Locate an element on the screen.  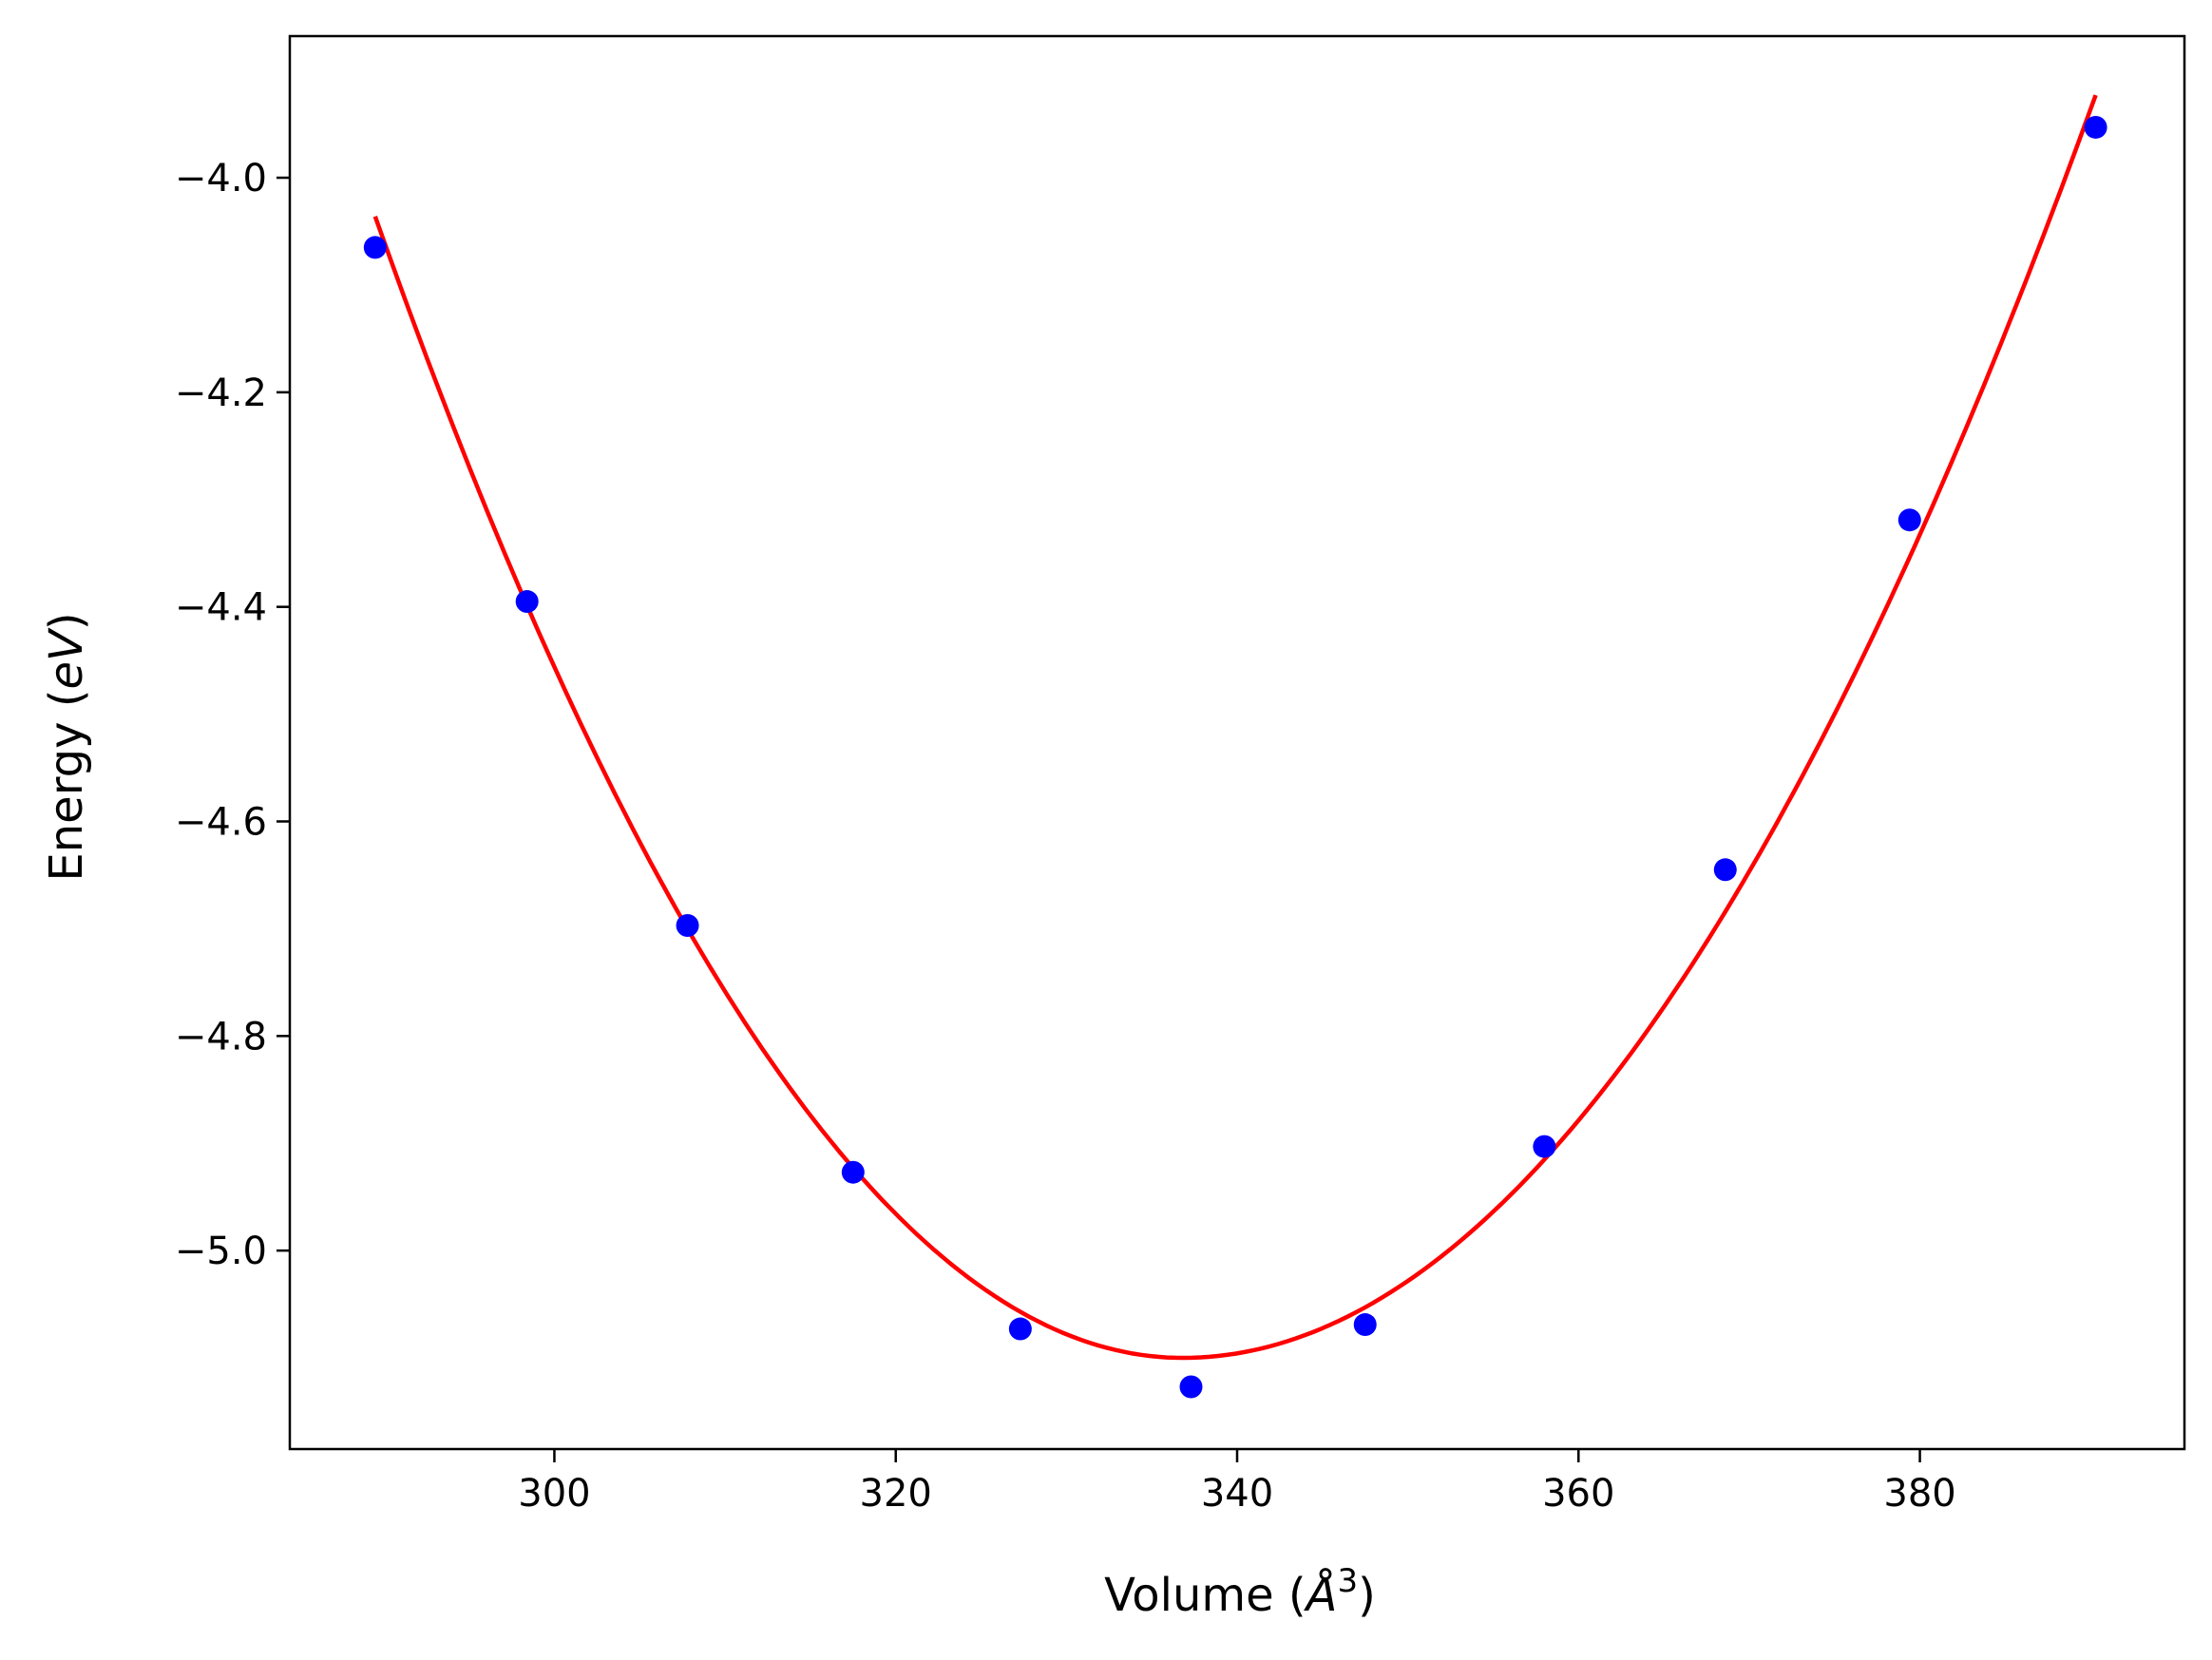
y-axis-label: Energy is located at coordinates (66, 802).